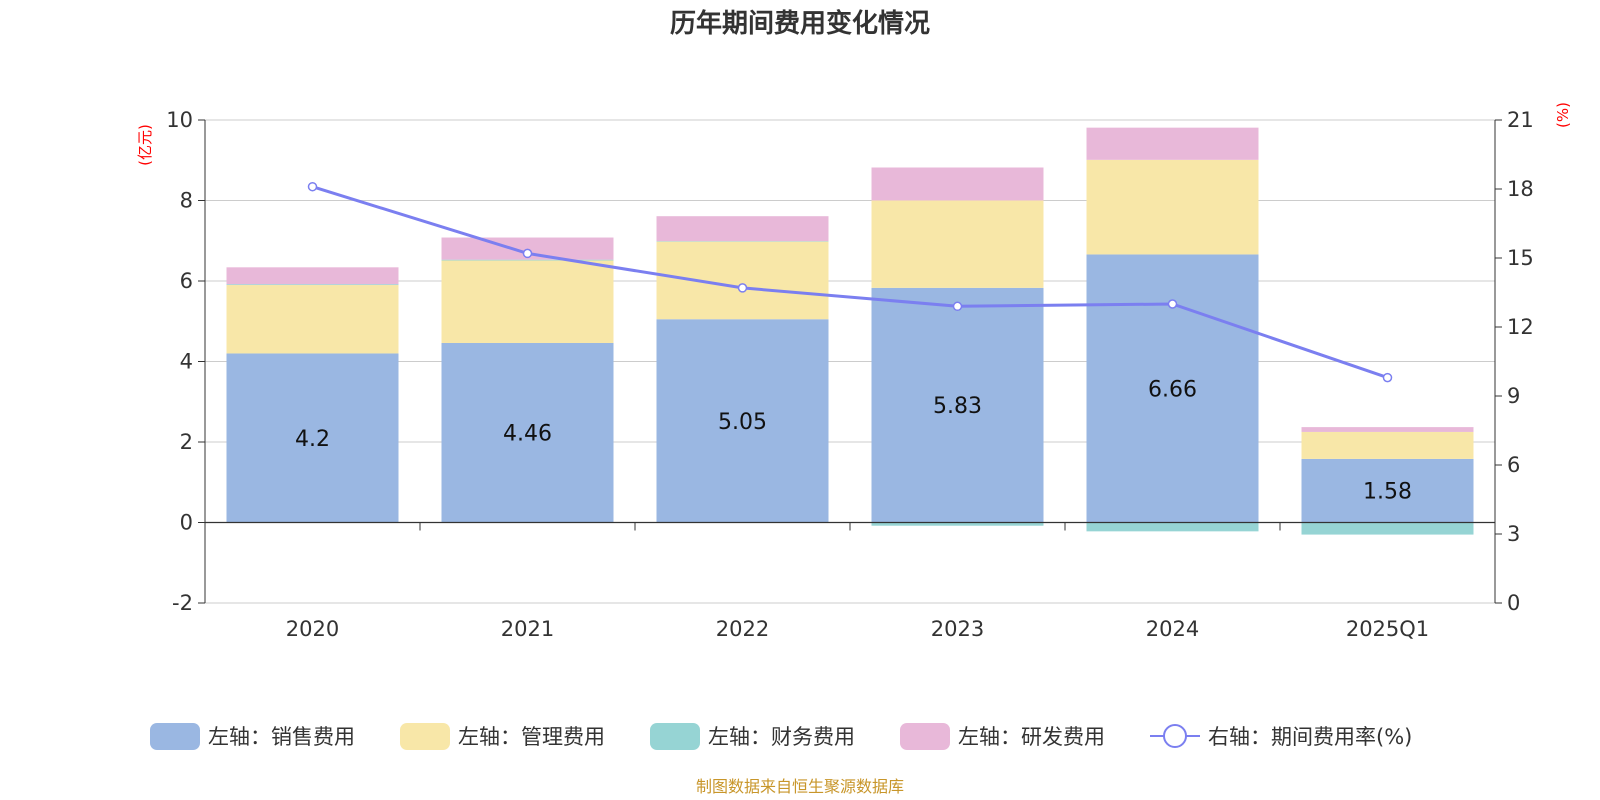  What do you see at coordinates (957, 629) in the screenshot?
I see `category-label: 2023` at bounding box center [957, 629].